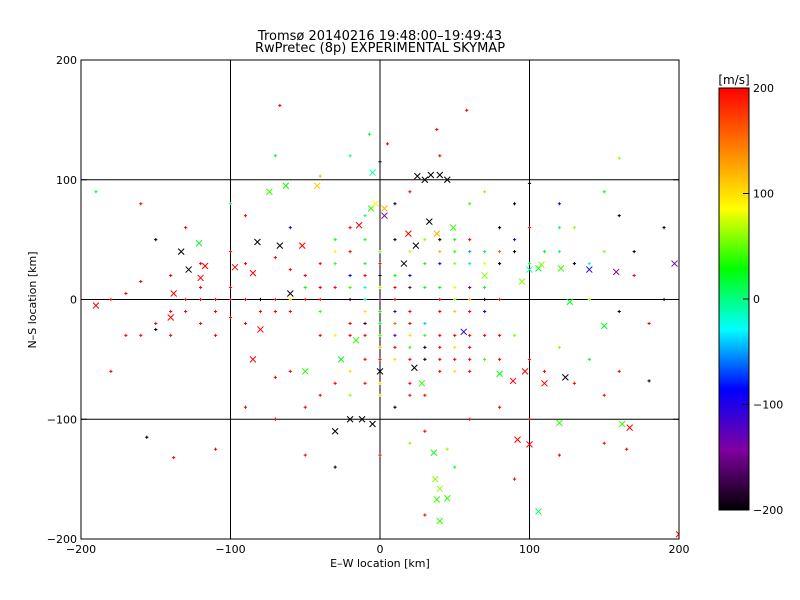 The height and width of the screenshot is (600, 800). Describe the element at coordinates (230, 549) in the screenshot. I see `x-tick-label: −100` at that location.